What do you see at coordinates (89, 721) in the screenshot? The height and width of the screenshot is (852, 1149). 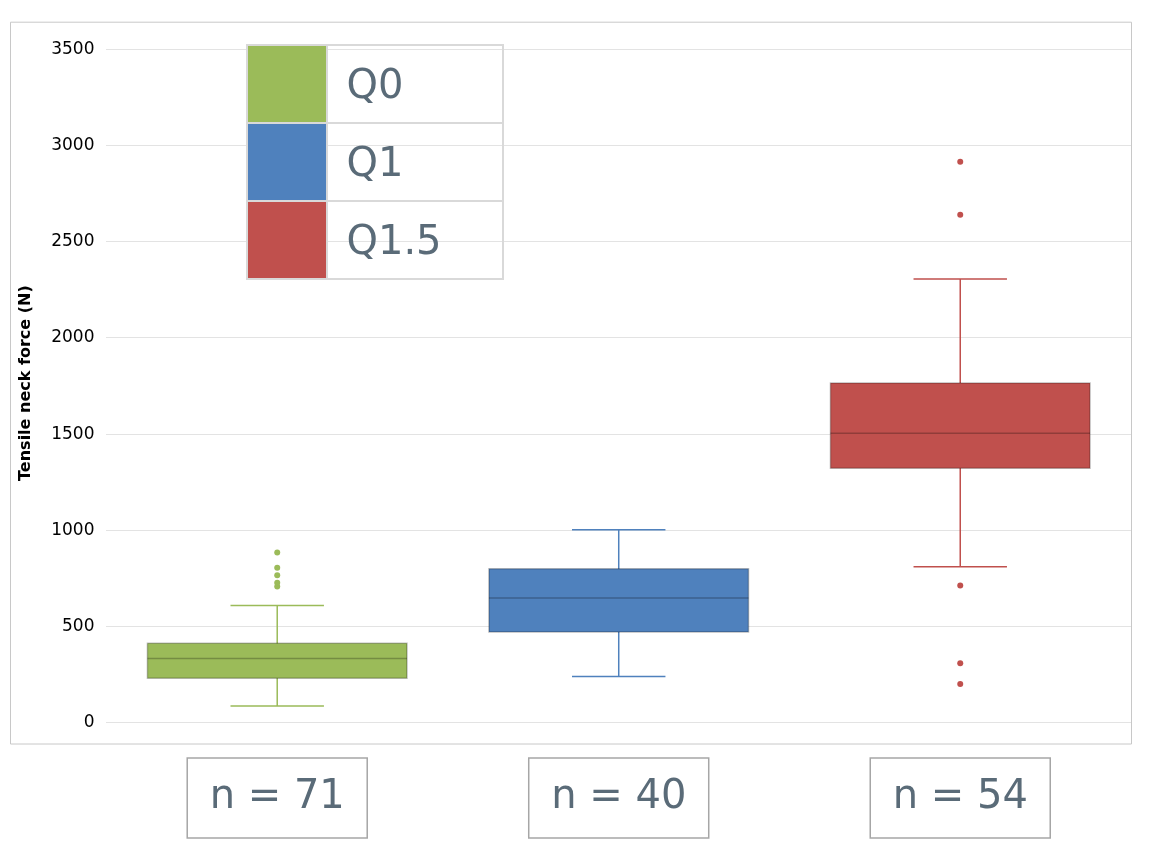 I see `y-tick-label: 0` at bounding box center [89, 721].